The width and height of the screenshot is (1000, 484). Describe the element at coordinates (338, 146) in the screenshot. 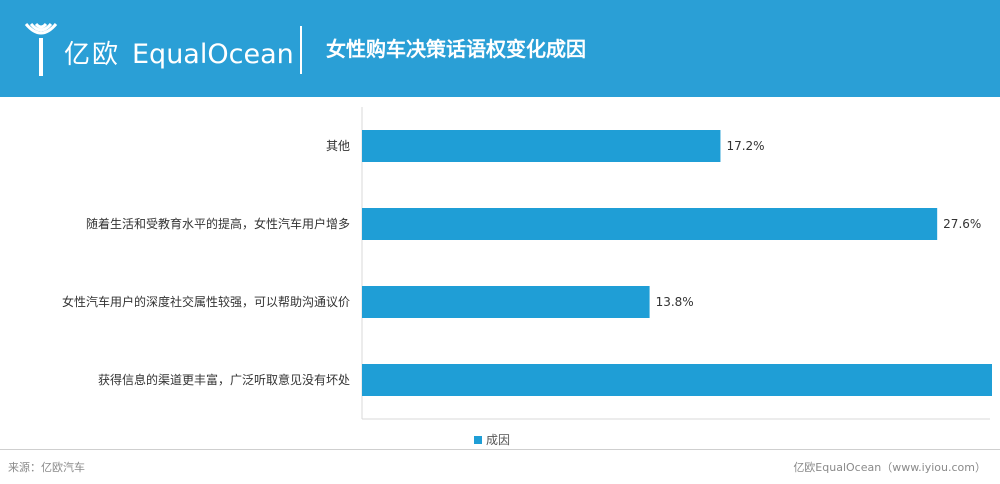

I see `category-label: 其他` at that location.